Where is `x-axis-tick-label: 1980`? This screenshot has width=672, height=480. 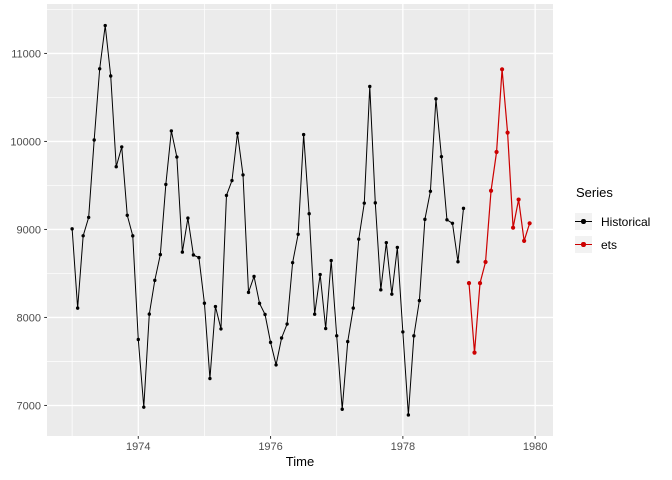 x-axis-tick-label: 1980 is located at coordinates (535, 447).